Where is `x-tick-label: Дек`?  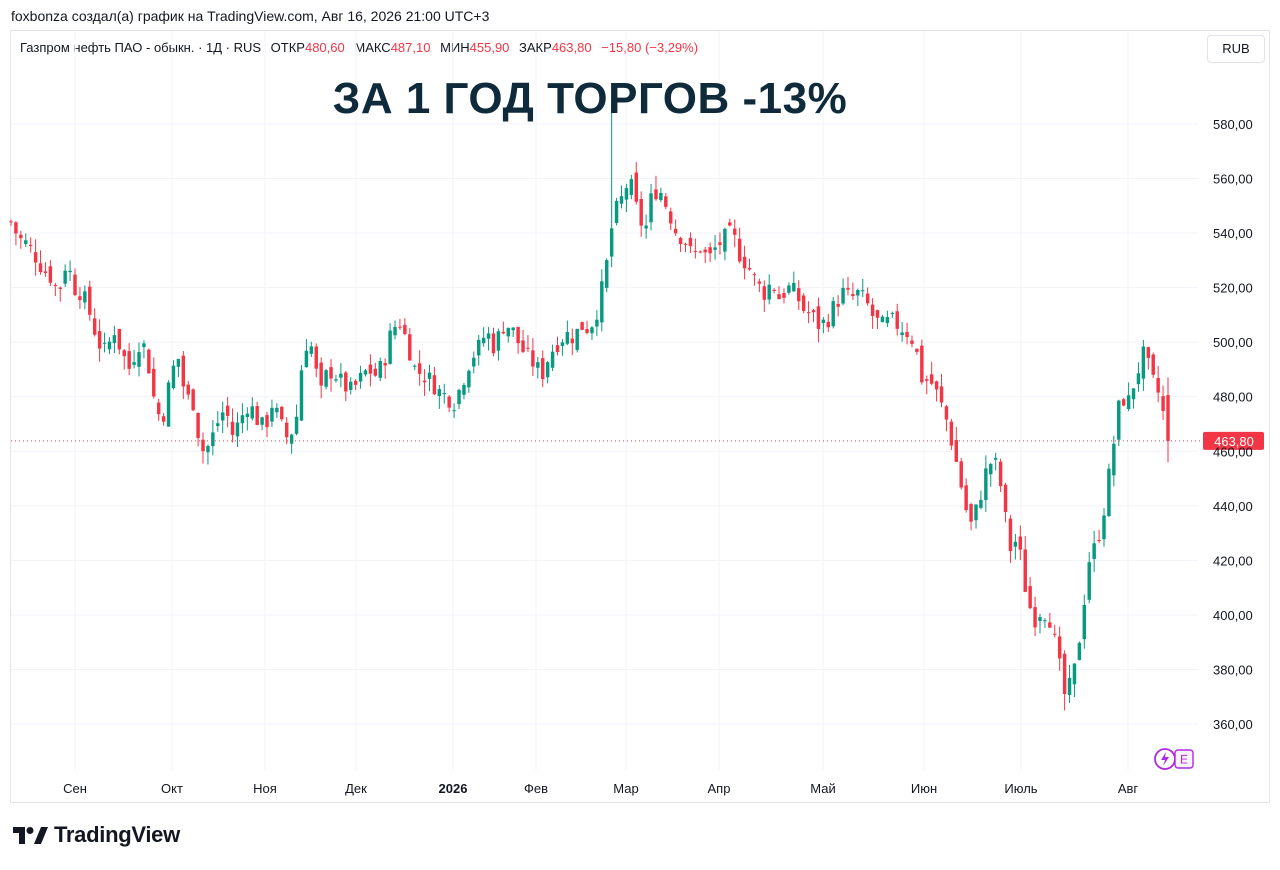
x-tick-label: Дек is located at coordinates (356, 788).